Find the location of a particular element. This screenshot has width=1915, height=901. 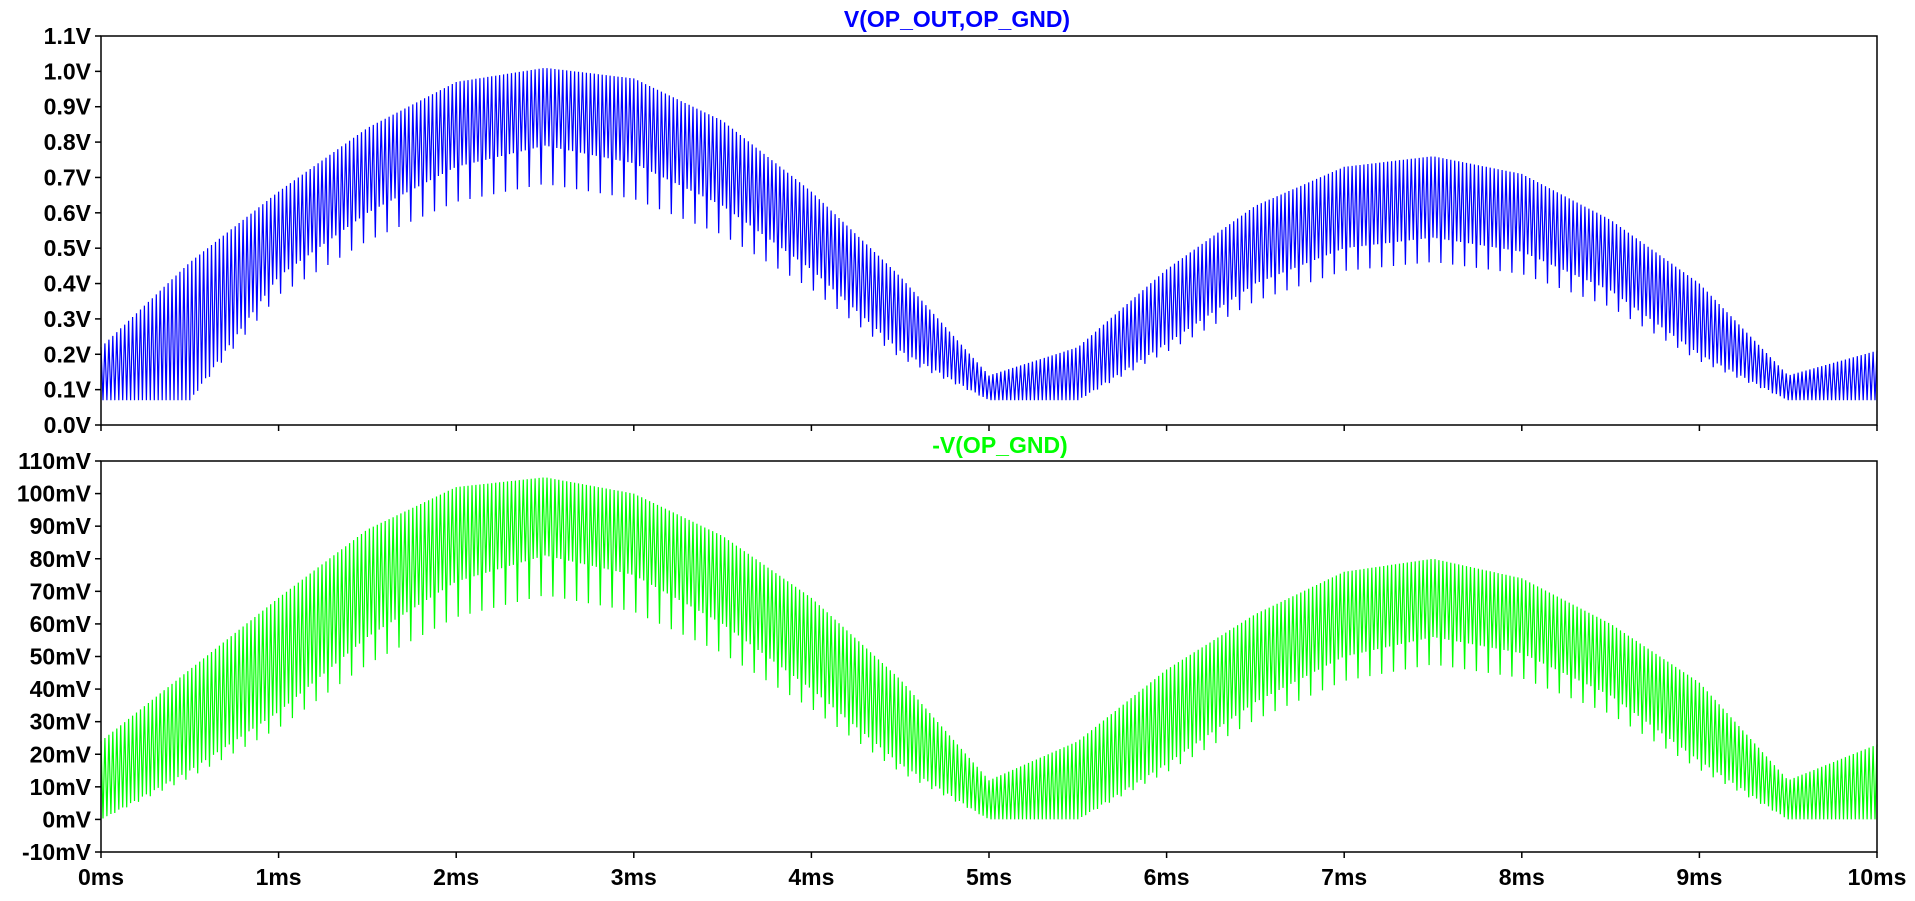

x-tick-label: 2ms is located at coordinates (456, 877).